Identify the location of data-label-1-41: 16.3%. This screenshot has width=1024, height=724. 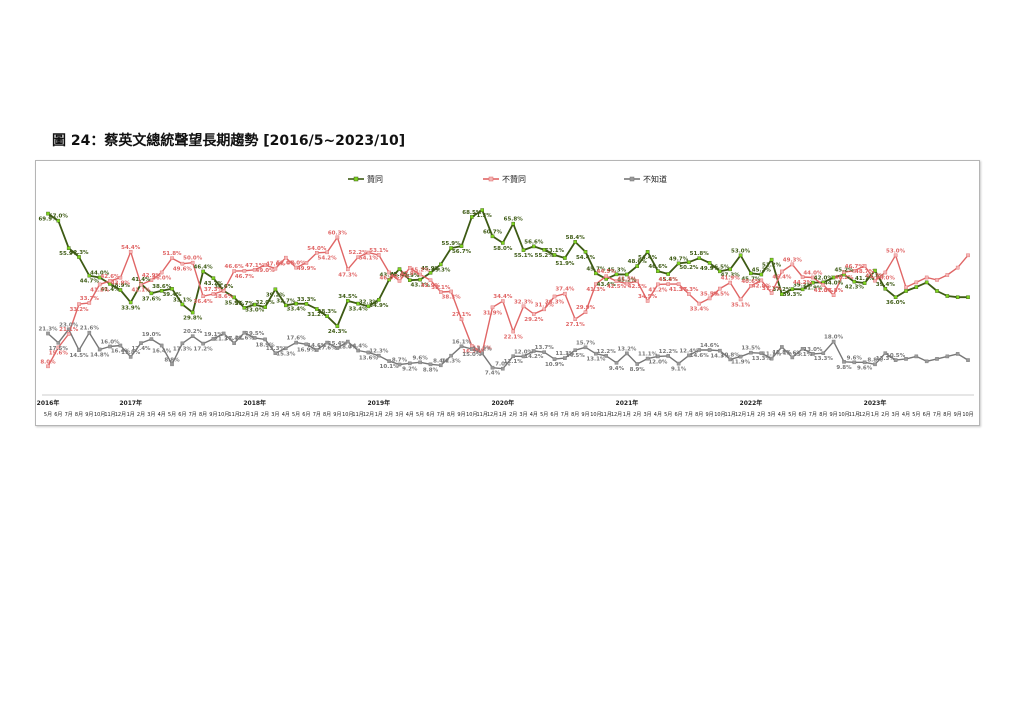
(472, 352).